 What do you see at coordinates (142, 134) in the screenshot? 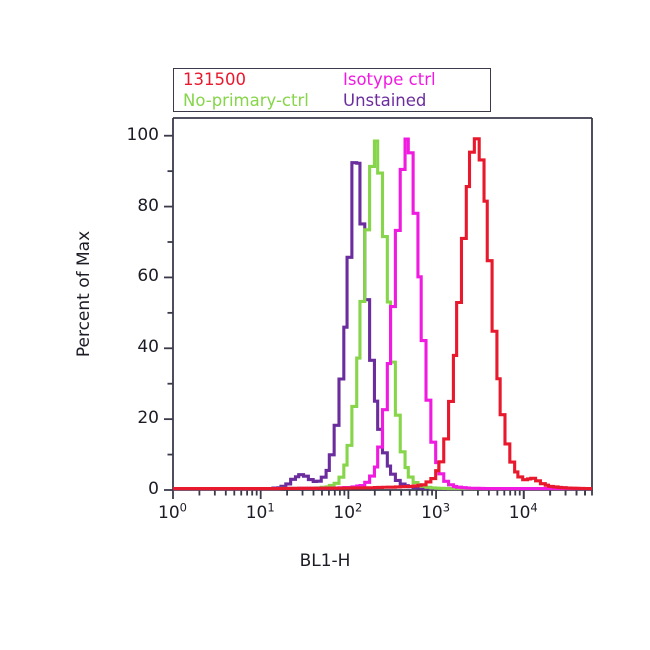
I see `y-tick-label: 100` at bounding box center [142, 134].